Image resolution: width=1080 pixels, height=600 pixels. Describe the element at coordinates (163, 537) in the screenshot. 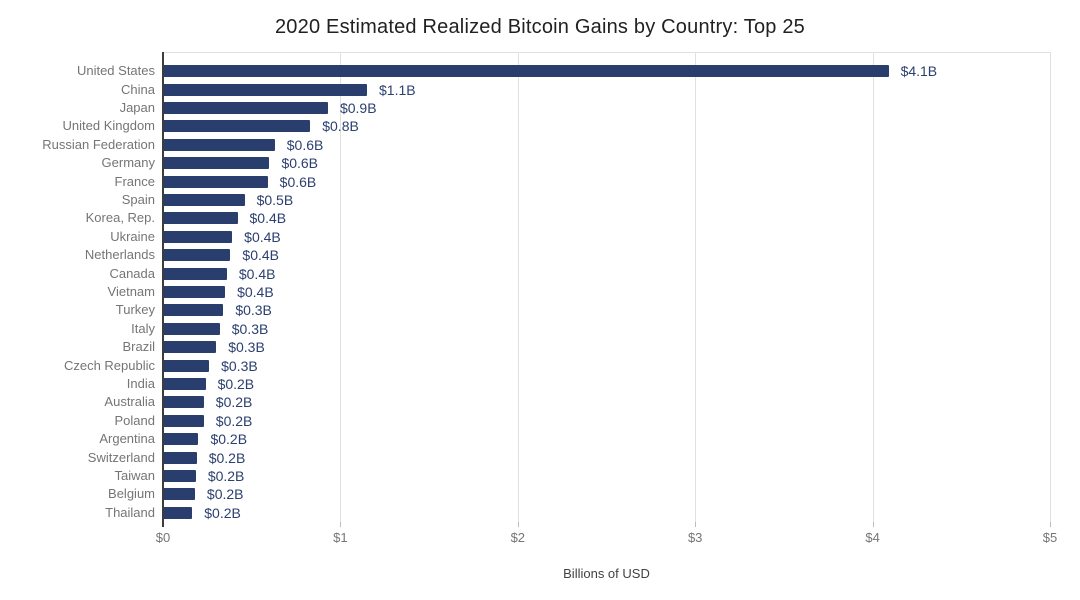

I see `x-tick-label: $0` at that location.